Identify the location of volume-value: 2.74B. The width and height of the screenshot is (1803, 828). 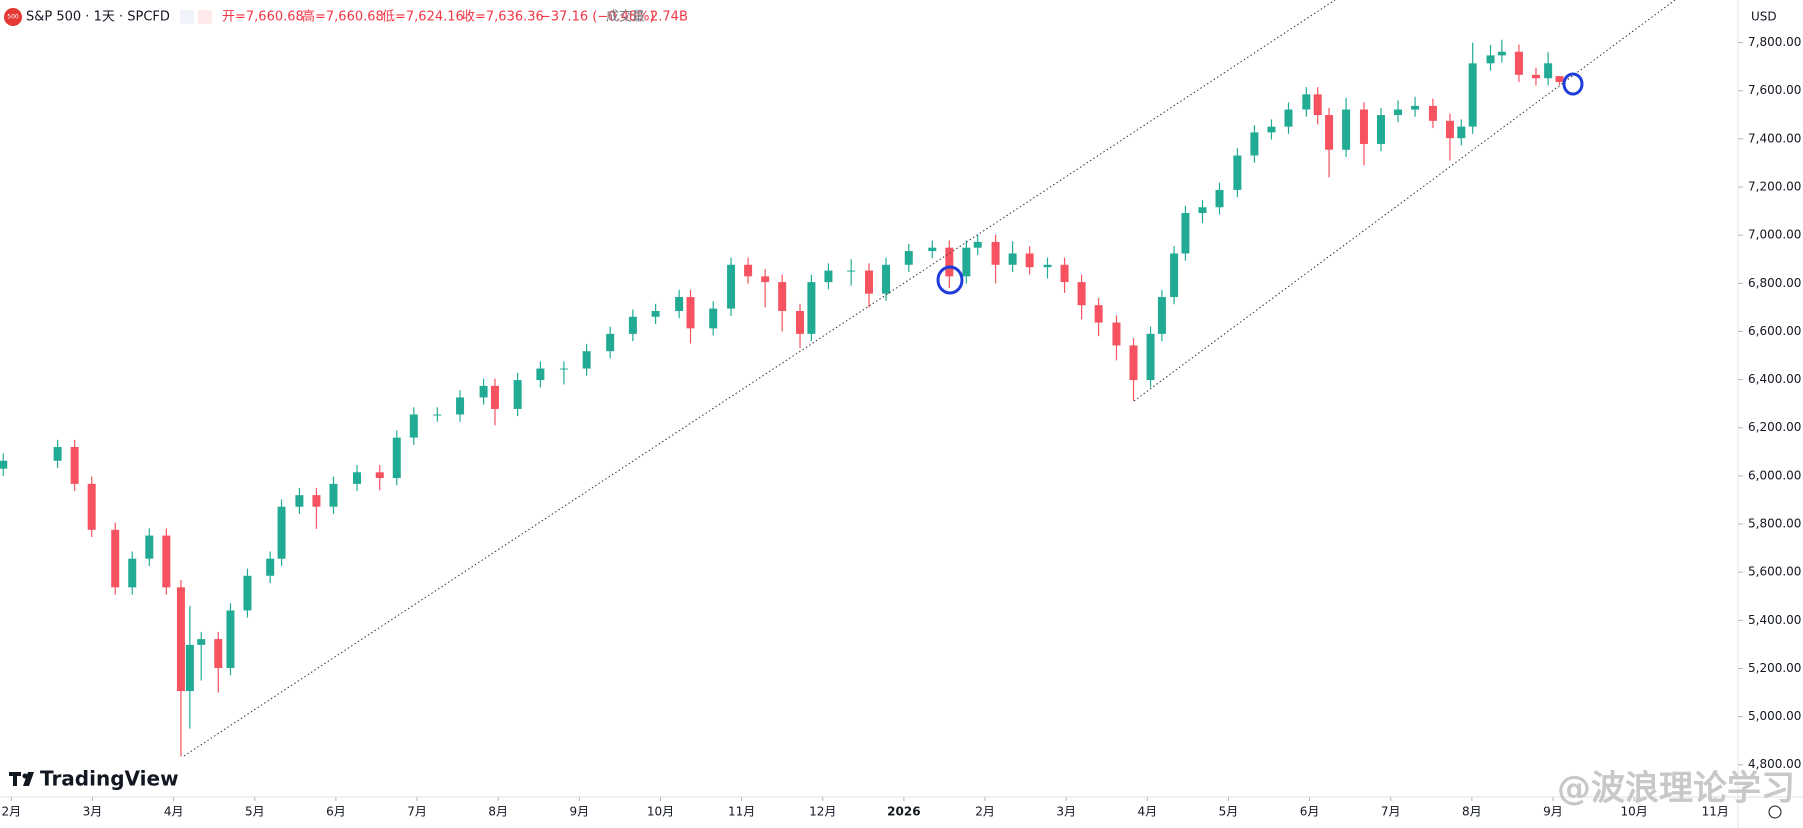
(669, 17).